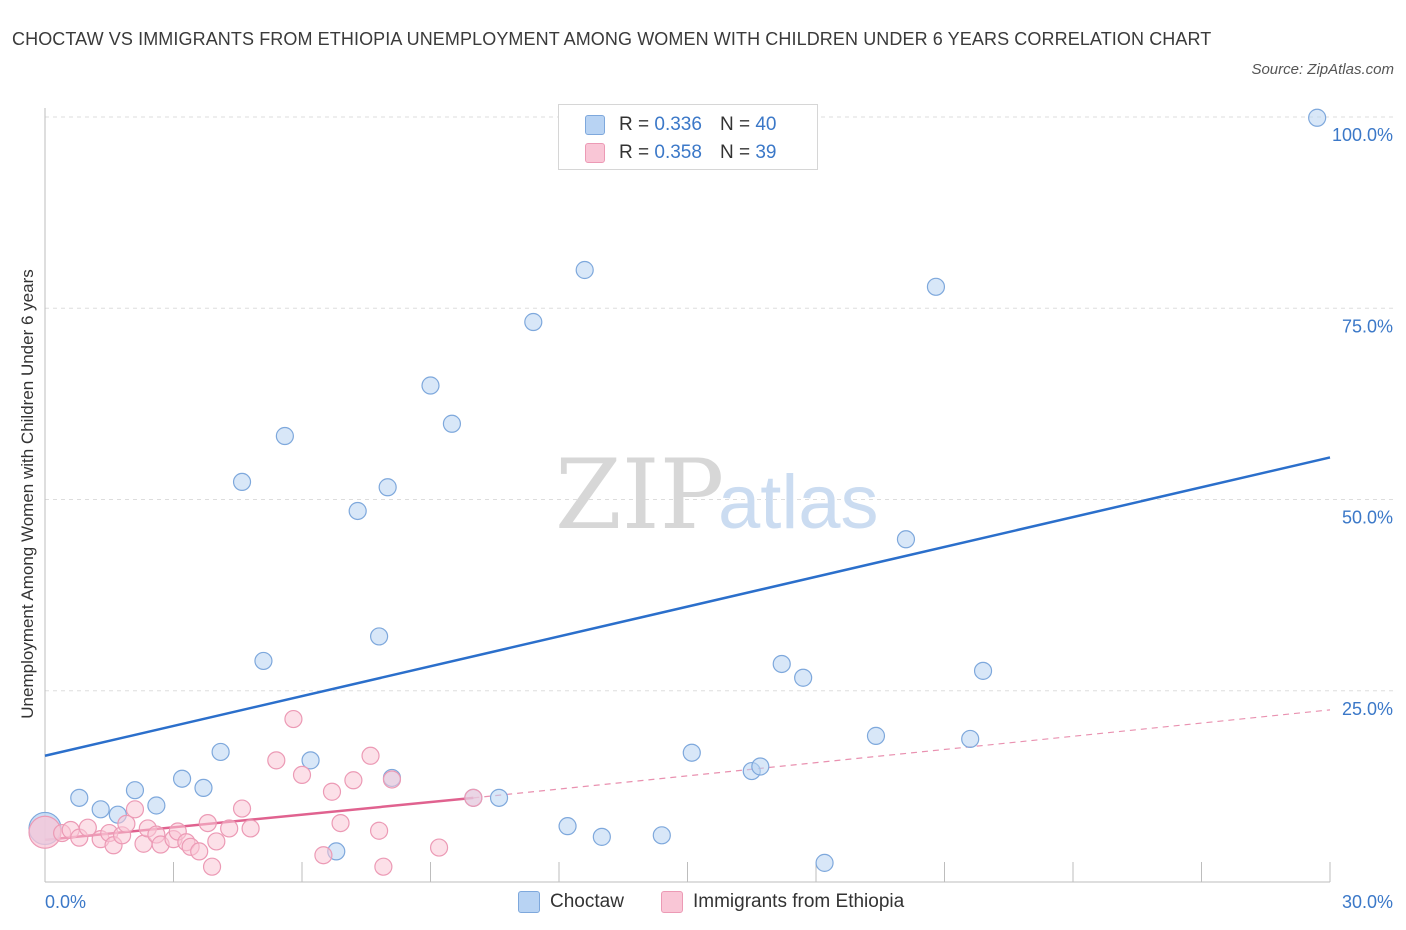 The width and height of the screenshot is (1406, 930). I want to click on y-tick-label: 25.0%, so click(1367, 709).